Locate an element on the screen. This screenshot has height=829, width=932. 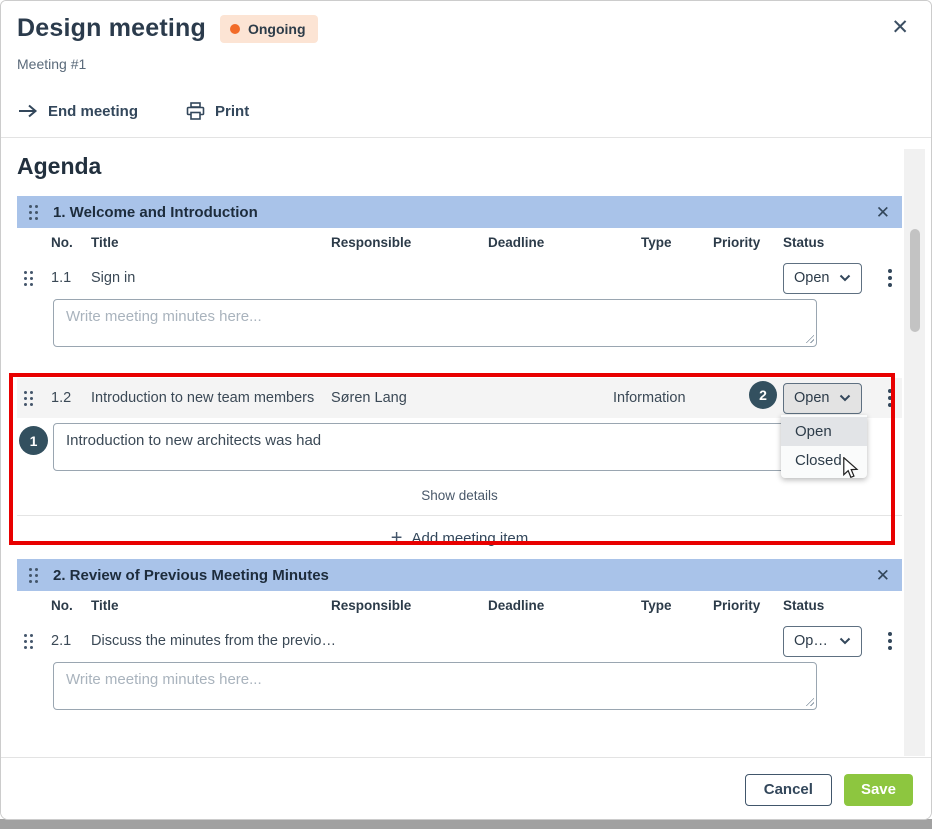
status-dropdown-button: Open is located at coordinates (822, 278).